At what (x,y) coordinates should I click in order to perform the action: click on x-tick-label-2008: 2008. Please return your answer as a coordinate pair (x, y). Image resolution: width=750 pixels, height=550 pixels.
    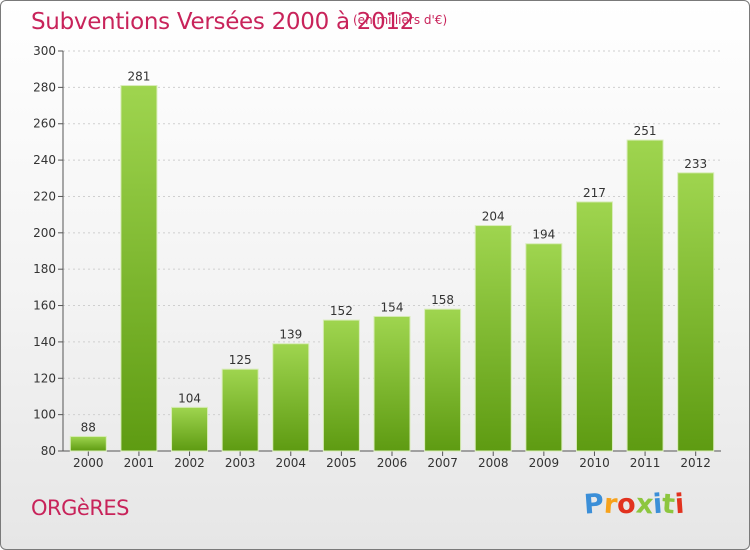
    Looking at the image, I should click on (493, 463).